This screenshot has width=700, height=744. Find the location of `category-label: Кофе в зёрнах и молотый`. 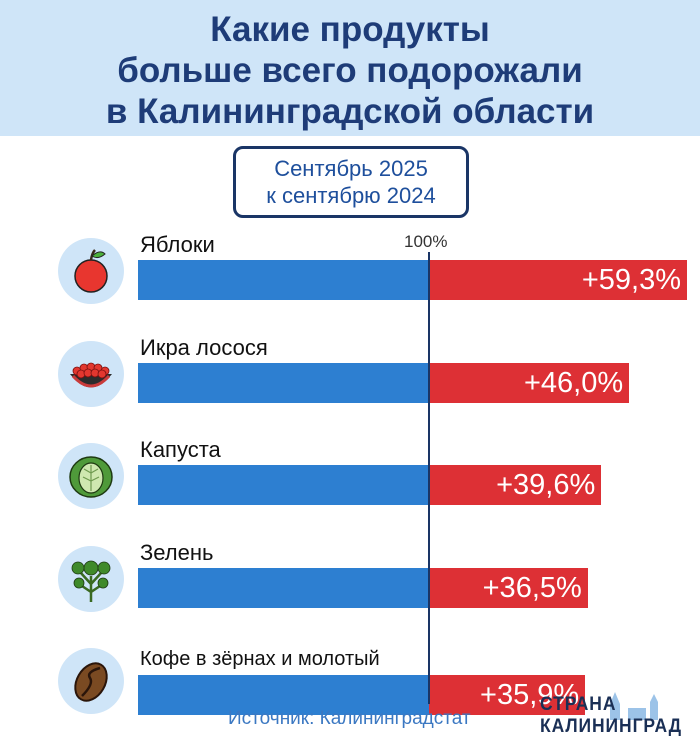

category-label: Кофе в зёрнах и молотый is located at coordinates (260, 659).